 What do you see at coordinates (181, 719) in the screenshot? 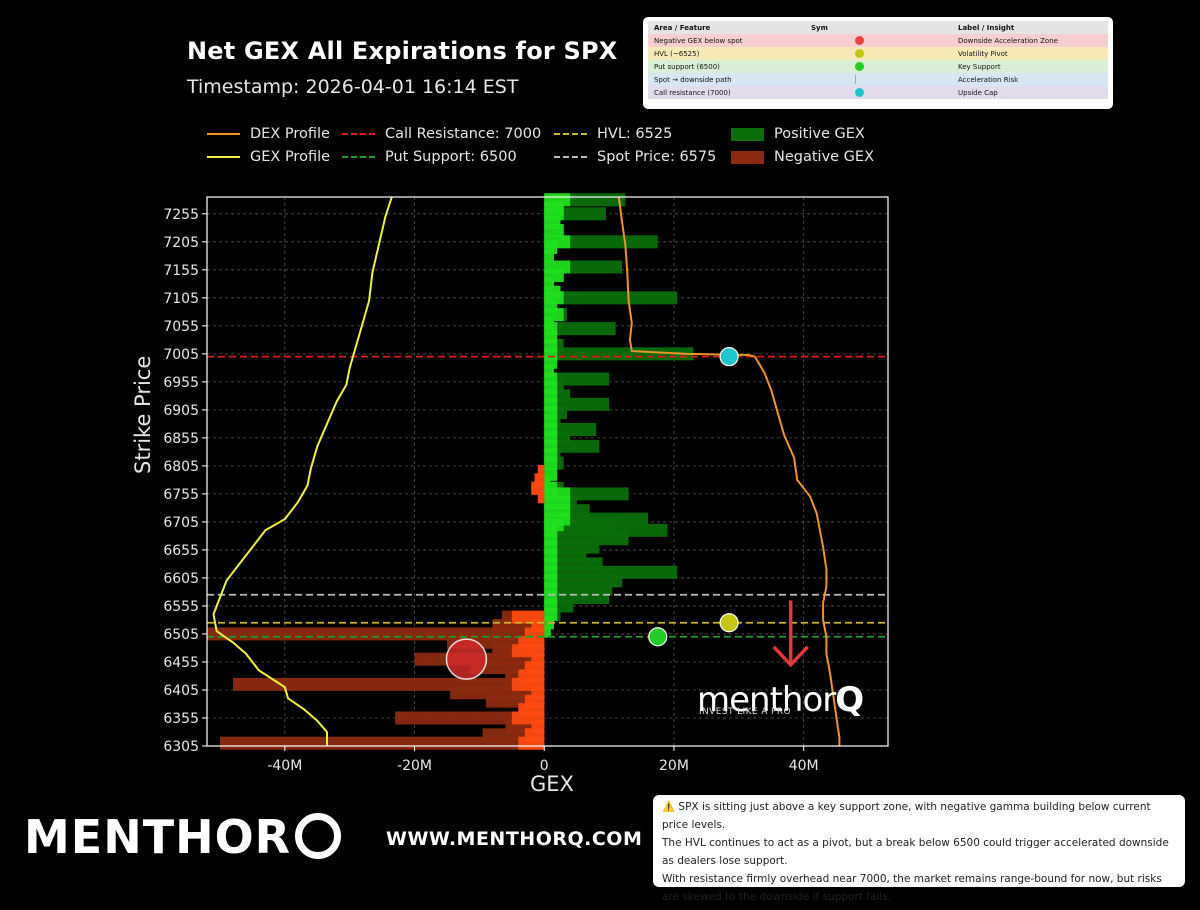
I see `y-tick-label: 6355` at bounding box center [181, 719].